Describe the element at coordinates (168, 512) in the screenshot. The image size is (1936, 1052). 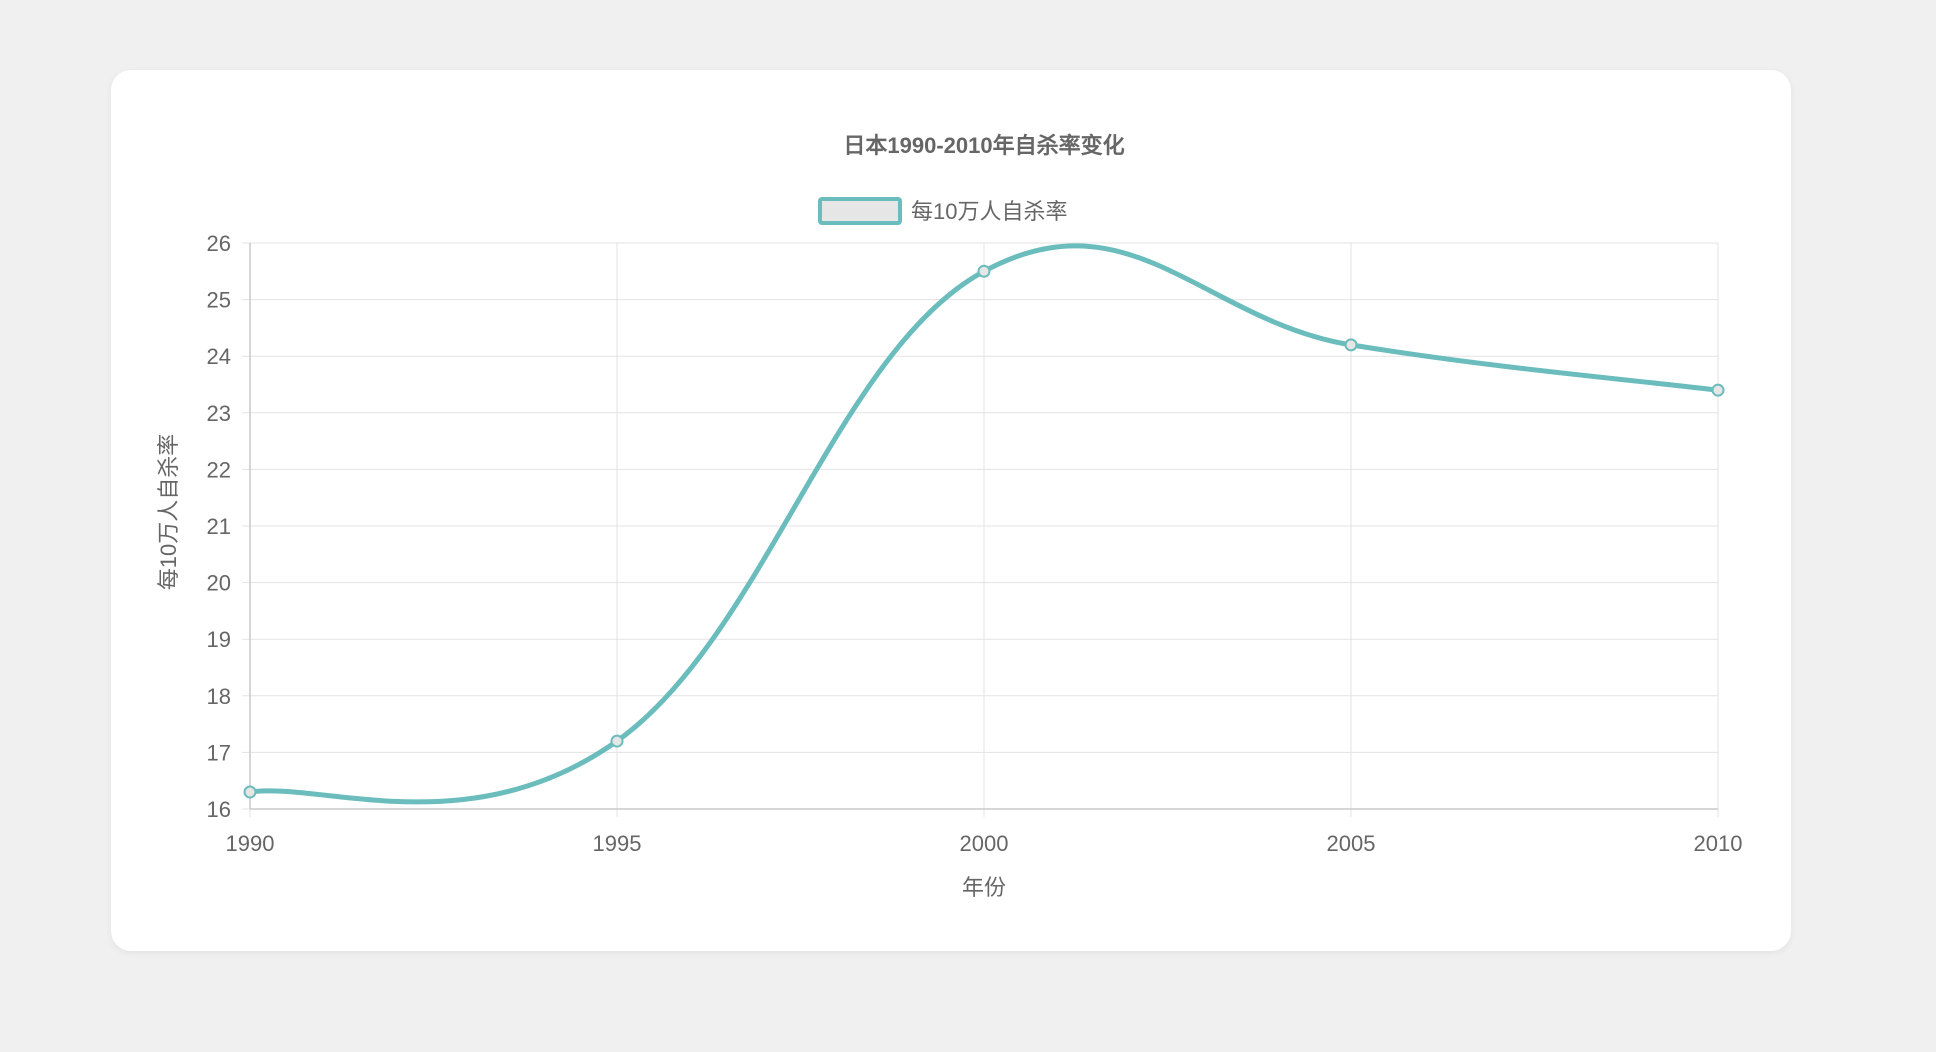
I see `y-axis-title: 每10万人自杀率` at that location.